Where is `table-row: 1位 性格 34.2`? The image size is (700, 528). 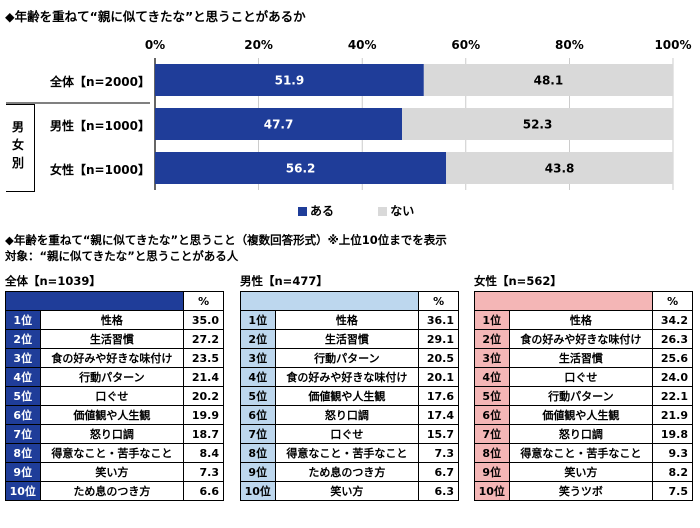
table-row: 1位 性格 34.2 is located at coordinates (583, 320).